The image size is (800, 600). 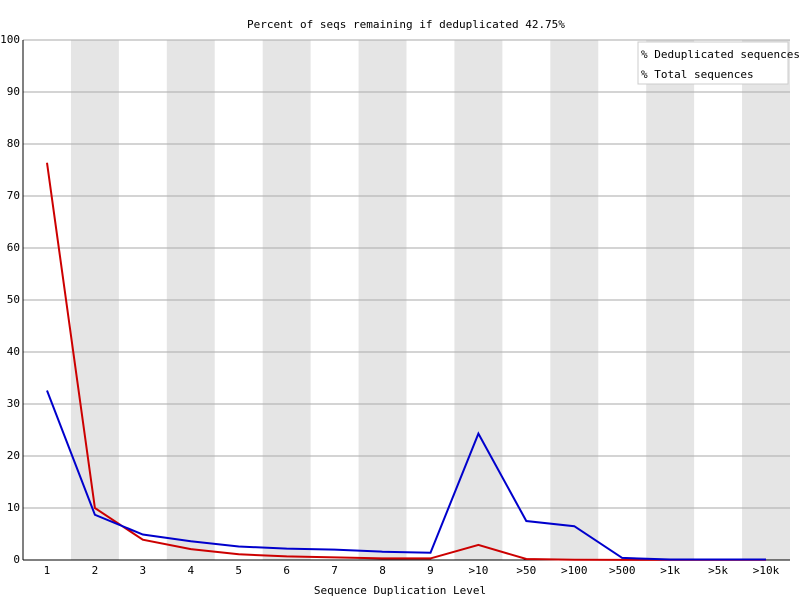 I want to click on x-tick-label: 9, so click(x=430, y=570).